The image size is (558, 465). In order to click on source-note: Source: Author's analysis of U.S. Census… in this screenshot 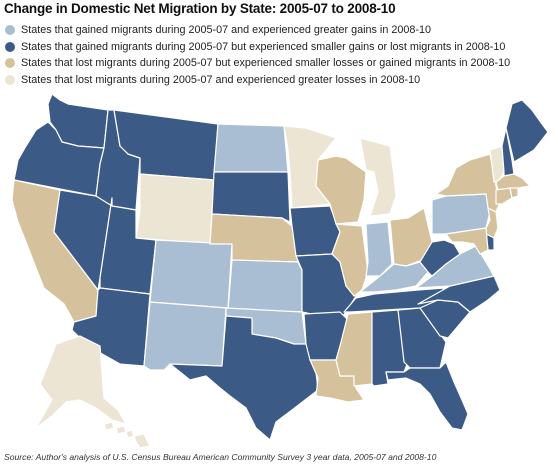, I will do `click(220, 457)`.